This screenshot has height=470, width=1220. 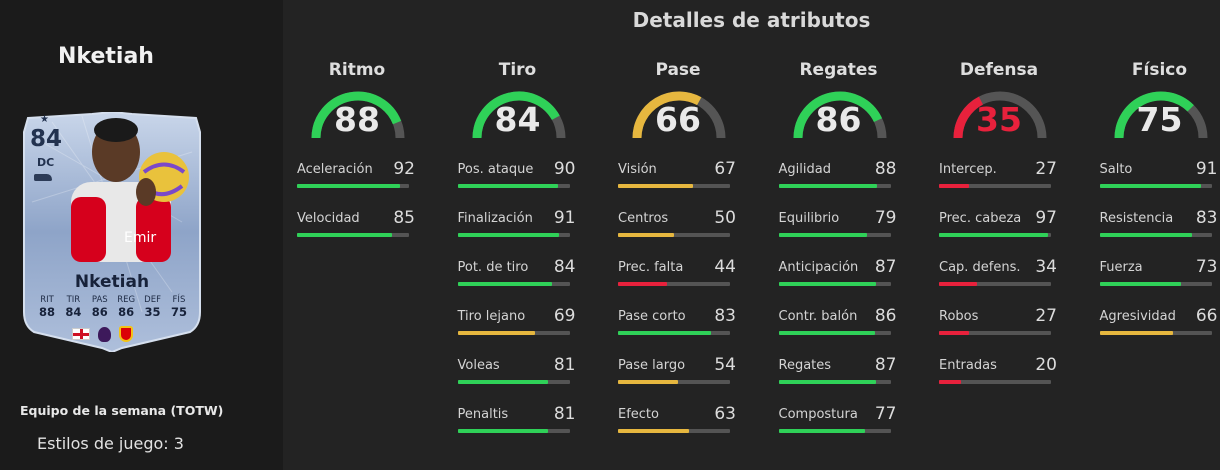 I want to click on stat-row: Prec. cabeza 97, so click(x=999, y=234).